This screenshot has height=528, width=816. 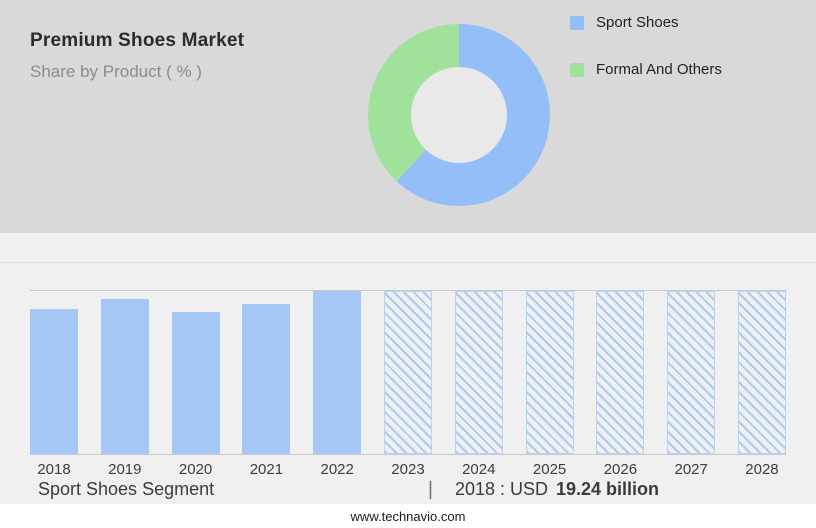 What do you see at coordinates (501, 489) in the screenshot?
I see `caption-year-label: 2018 : USD` at bounding box center [501, 489].